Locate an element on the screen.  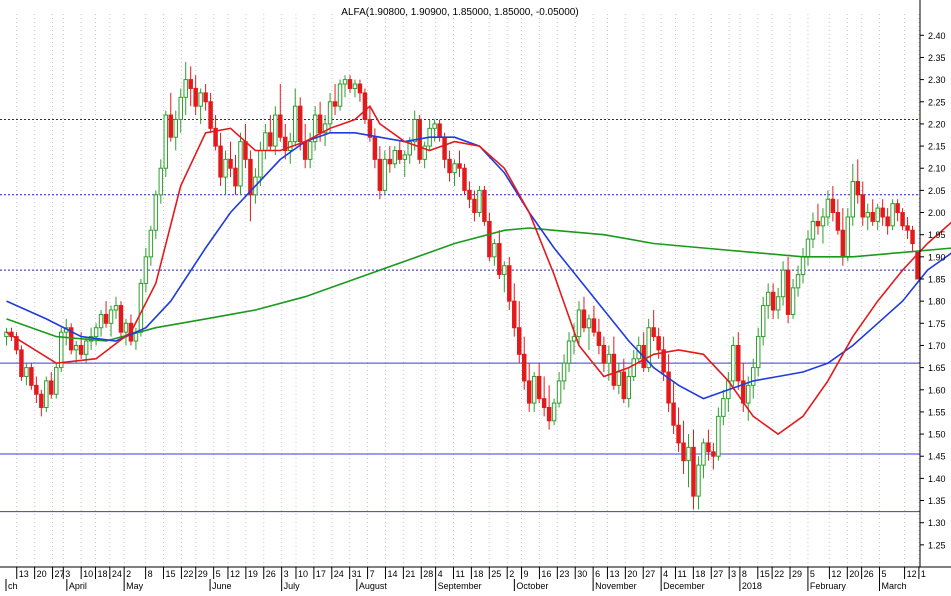
x-tick-label: 12 is located at coordinates (912, 574).